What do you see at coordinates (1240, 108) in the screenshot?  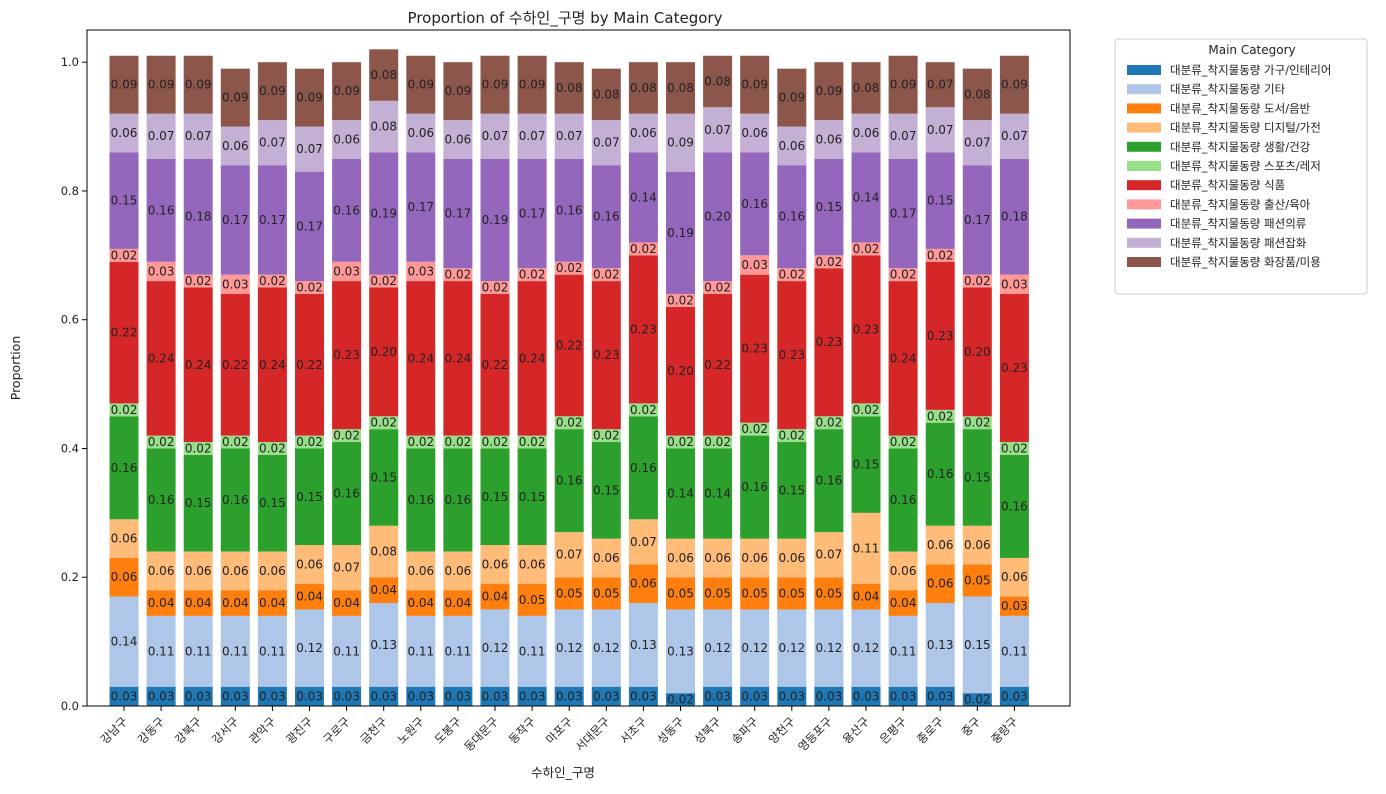 I see `legend-label: 대분류_착지물동량 도서/음반` at bounding box center [1240, 108].